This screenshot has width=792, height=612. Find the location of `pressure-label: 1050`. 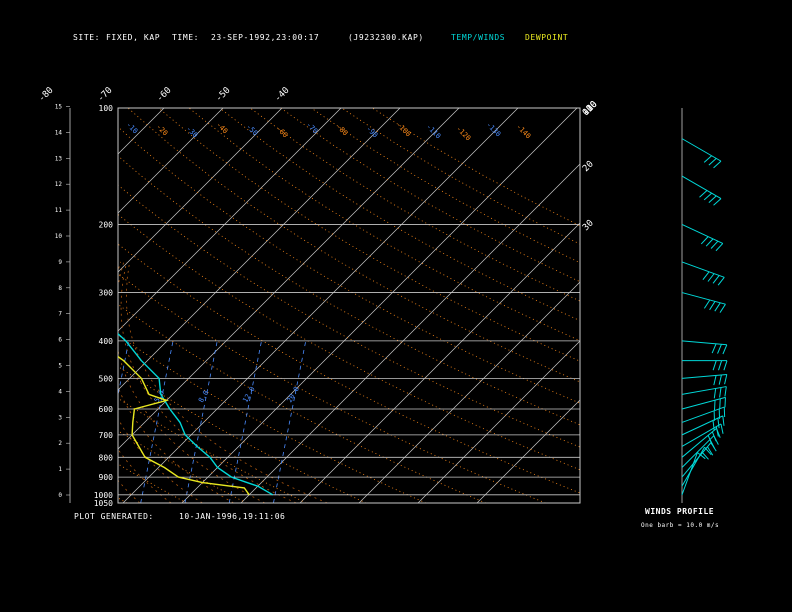

pressure-label: 1050 is located at coordinates (103, 503).